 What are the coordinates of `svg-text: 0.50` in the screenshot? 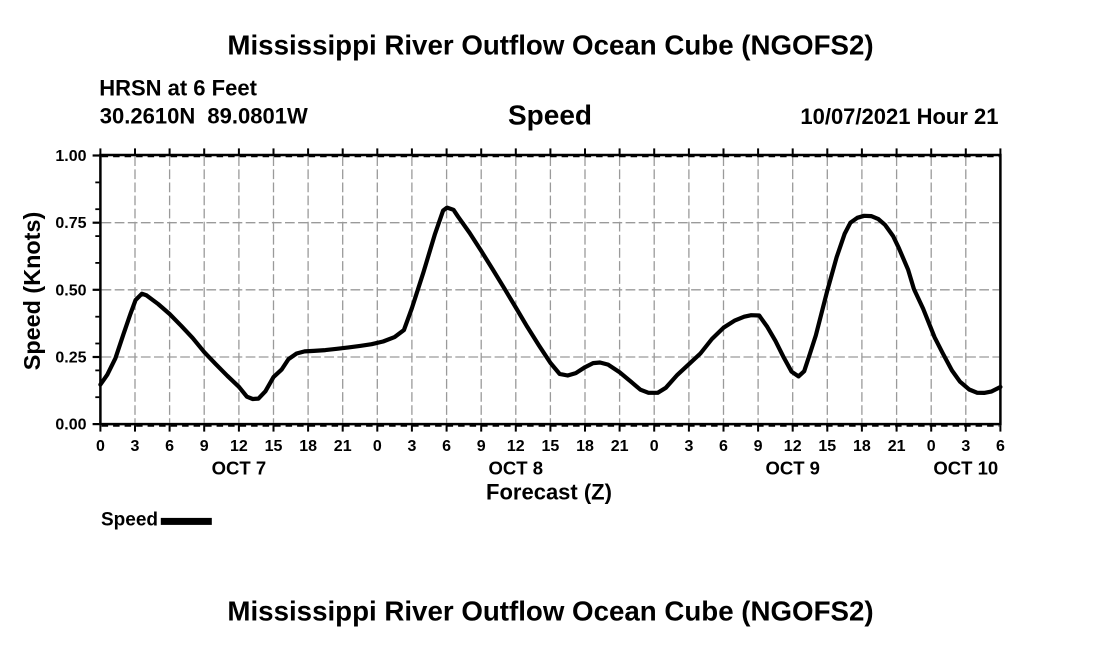 It's located at (70, 290).